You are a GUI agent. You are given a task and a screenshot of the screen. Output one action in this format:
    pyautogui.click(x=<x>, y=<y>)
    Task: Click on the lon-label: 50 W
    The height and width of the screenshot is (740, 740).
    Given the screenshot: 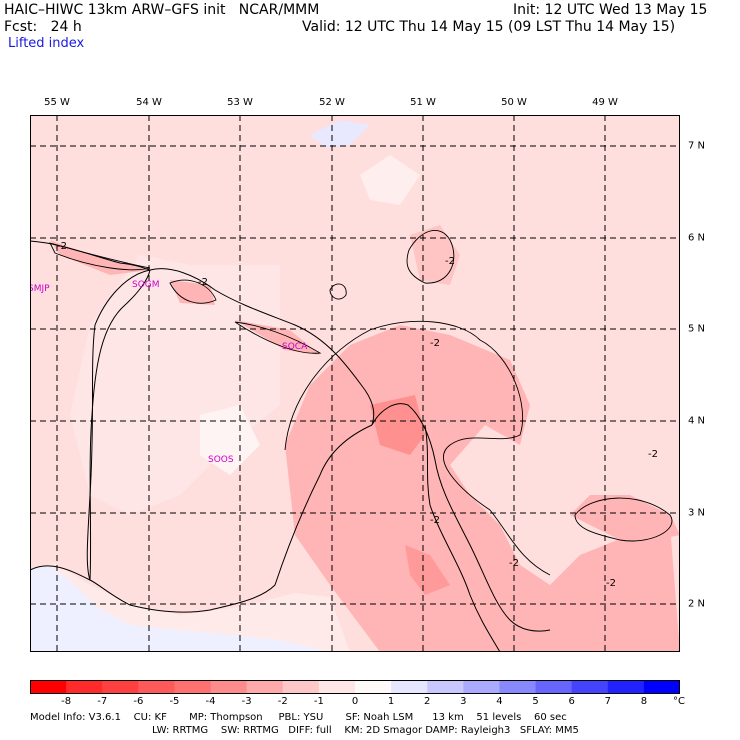 What is the action you would take?
    pyautogui.click(x=514, y=102)
    